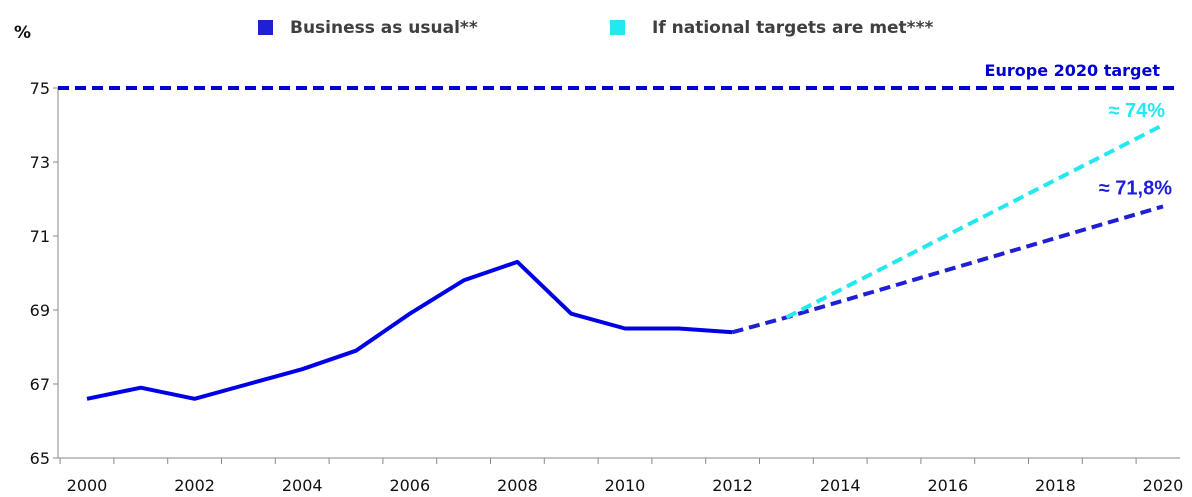 This screenshot has width=1192, height=497. What do you see at coordinates (265, 27) in the screenshot?
I see `legend-swatch-bau` at bounding box center [265, 27].